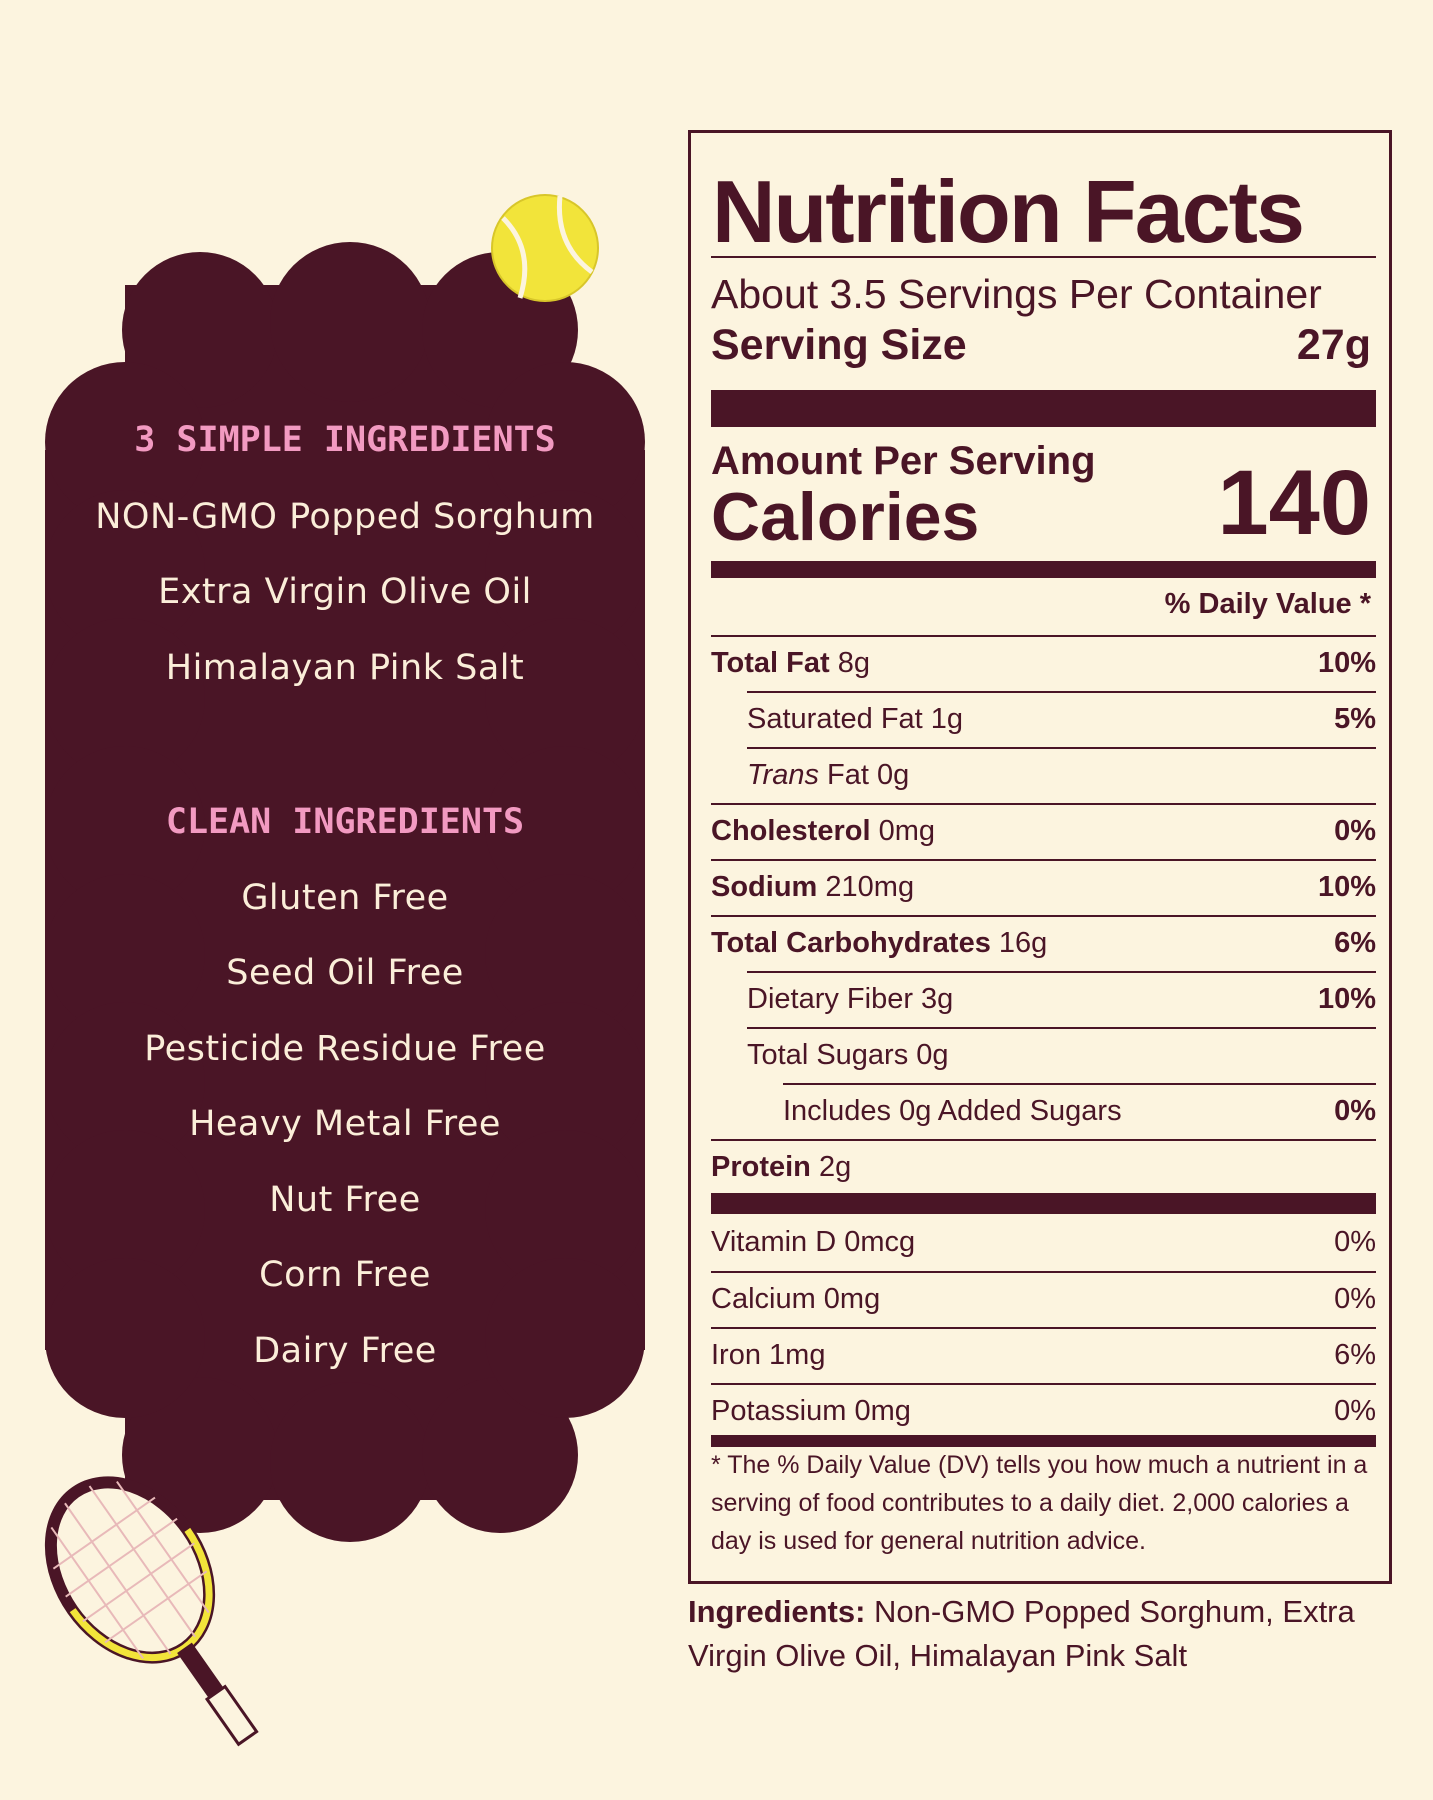 The image size is (1433, 1800). What do you see at coordinates (1061, 1054) in the screenshot?
I see `nutrient-row-total-sugars: Total Sugars 0g` at bounding box center [1061, 1054].